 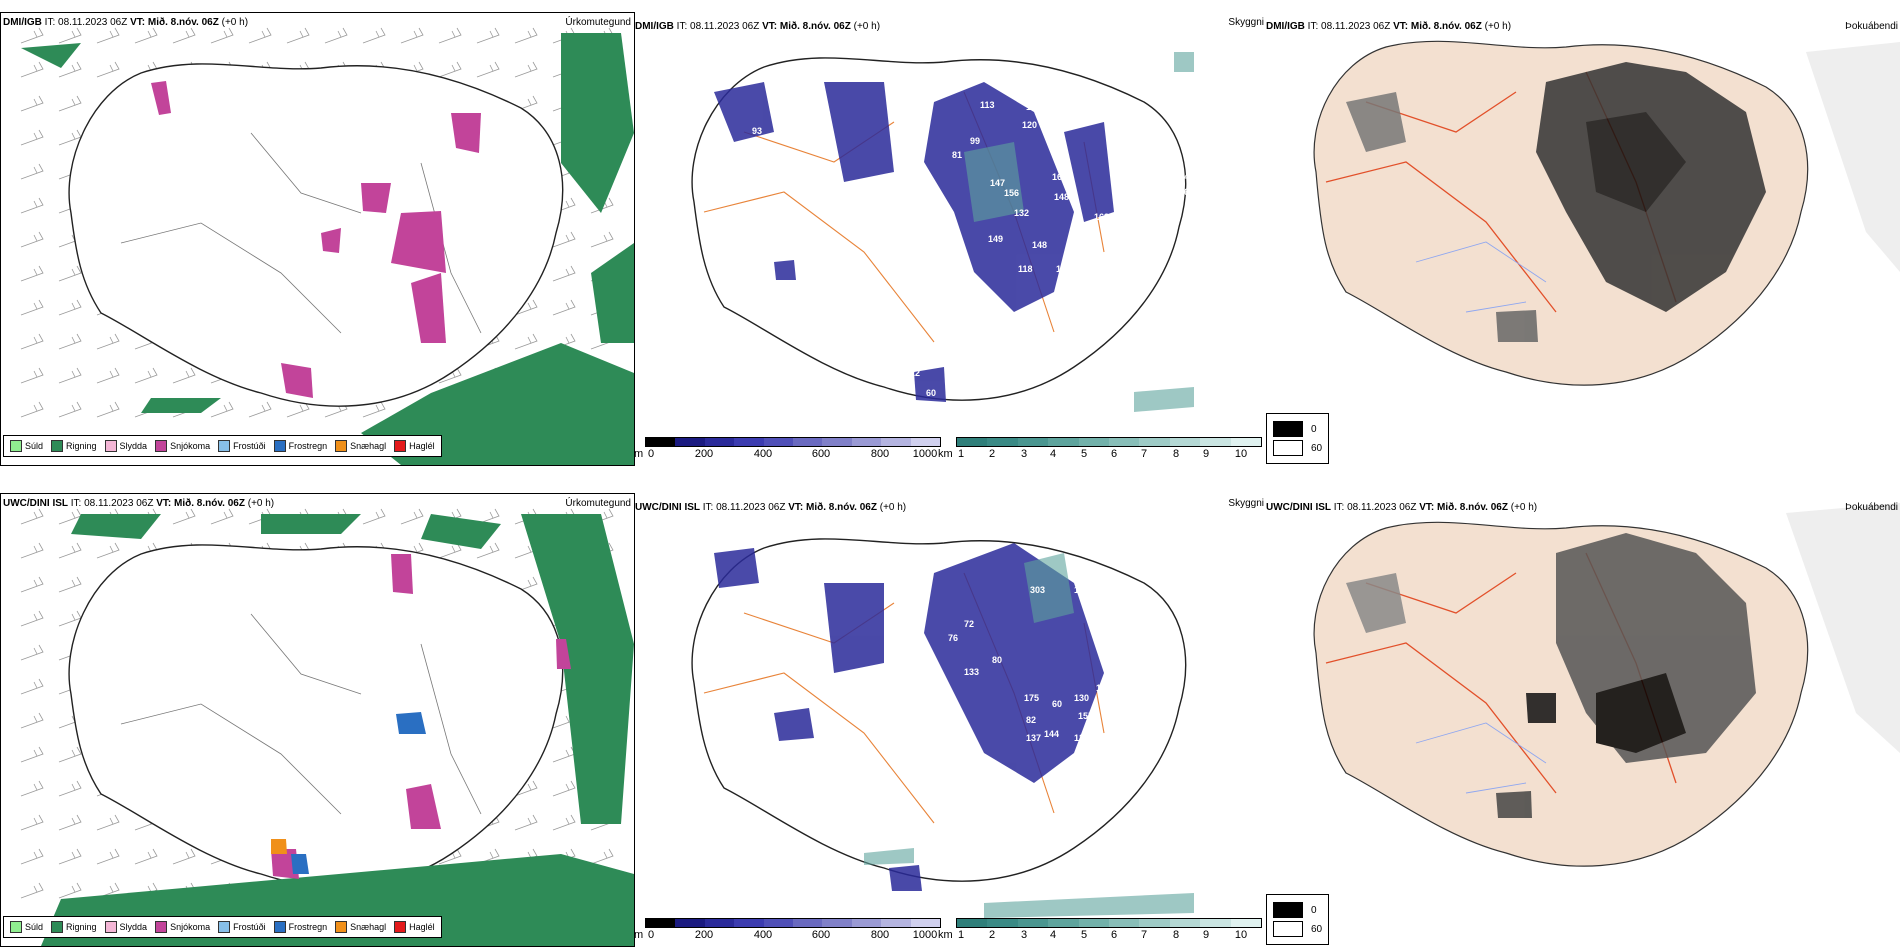 I want to click on cloud-value: 130, so click(x=1082, y=698).